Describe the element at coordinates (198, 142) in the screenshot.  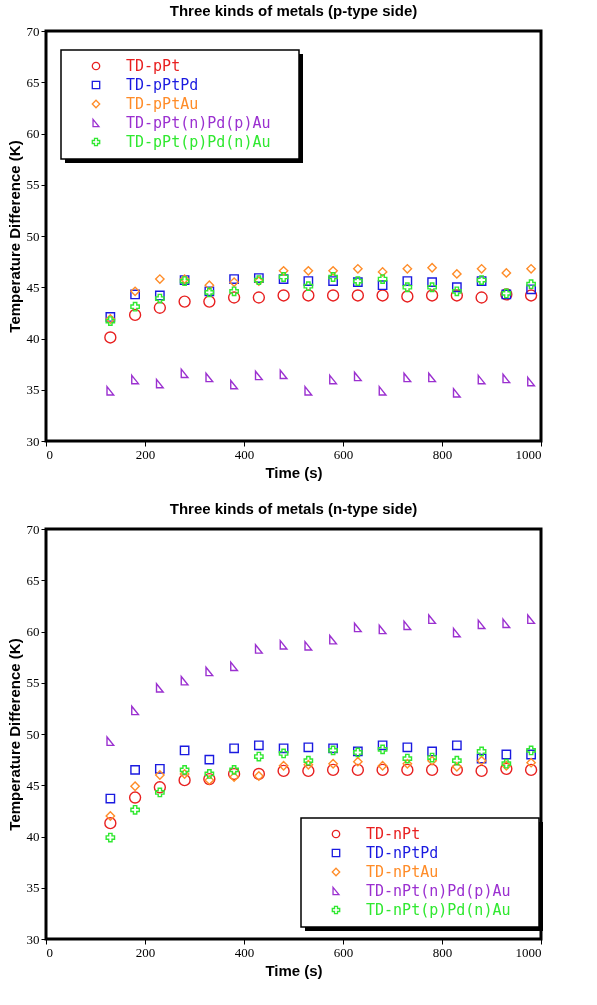
I see `legend-label: TD-pPt(p)Pd(n)Au` at that location.